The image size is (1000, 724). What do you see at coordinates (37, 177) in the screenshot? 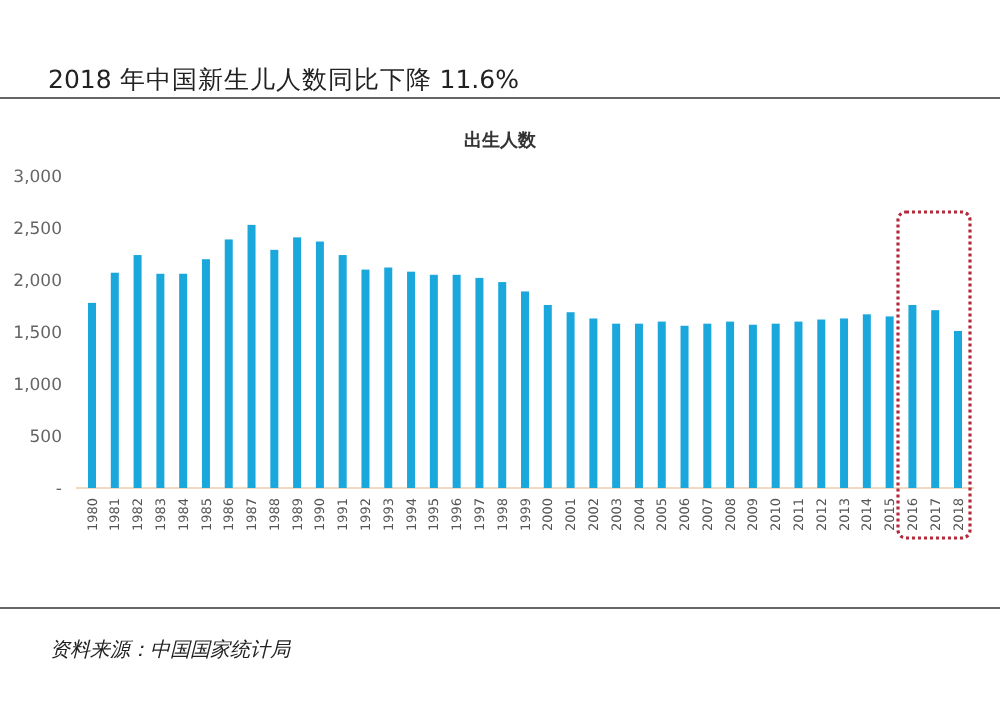
I see `y-tick-label: 3,000` at bounding box center [37, 177].